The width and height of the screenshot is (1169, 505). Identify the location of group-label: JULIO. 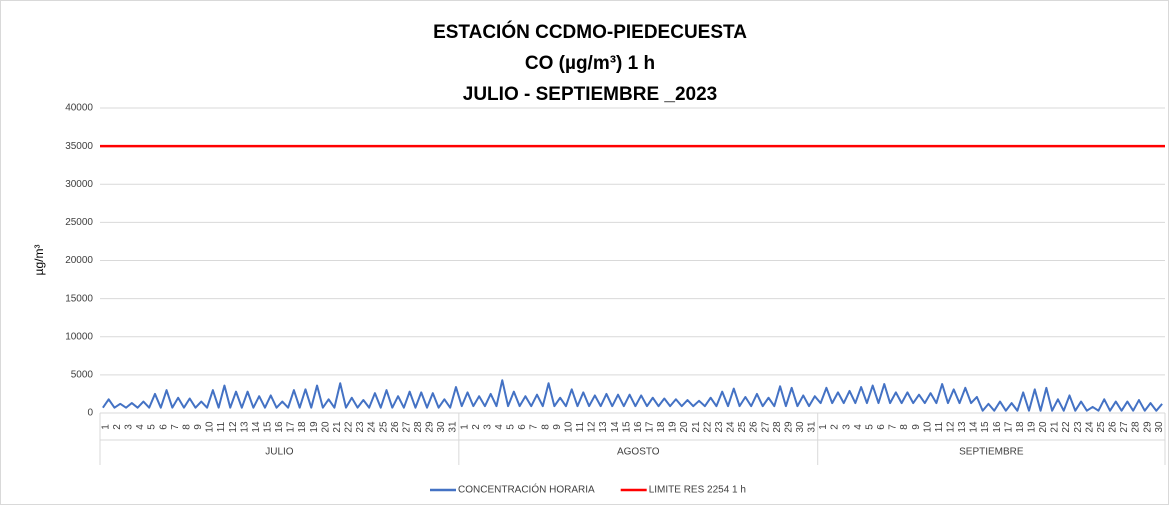
(279, 452).